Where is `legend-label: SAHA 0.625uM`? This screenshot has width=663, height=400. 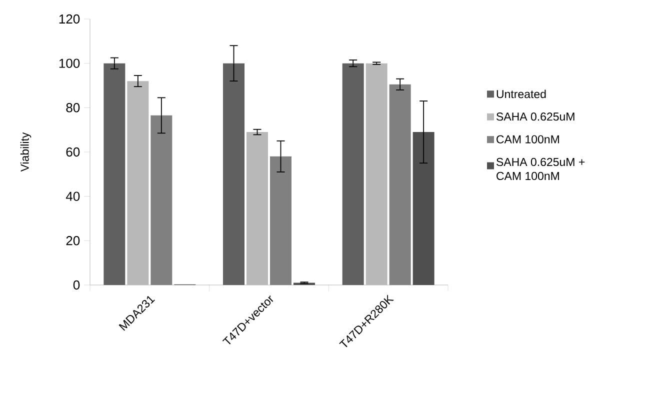 legend-label: SAHA 0.625uM is located at coordinates (535, 116).